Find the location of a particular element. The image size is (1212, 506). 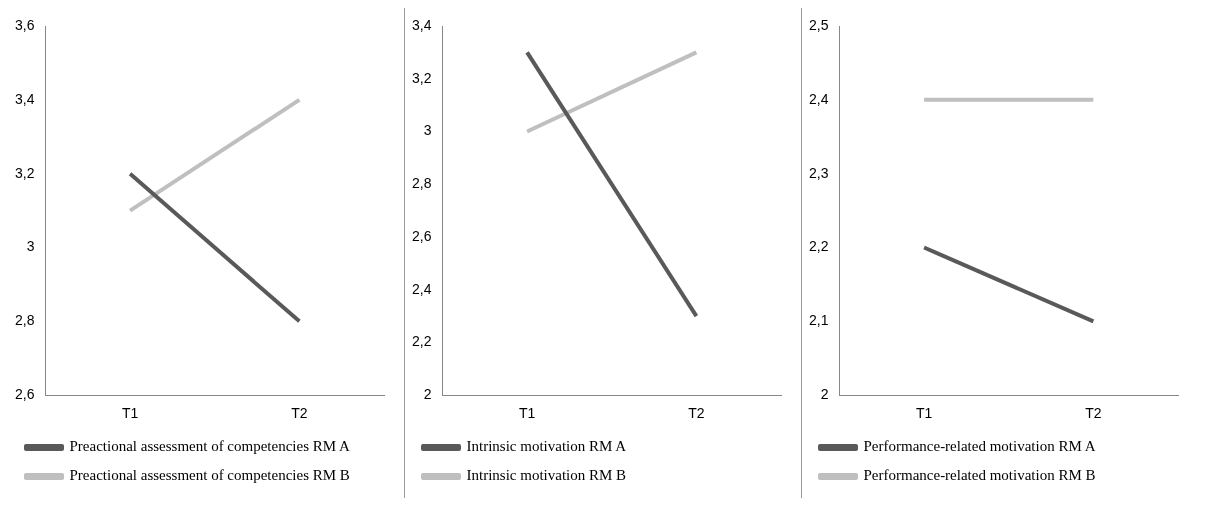

y-tick-label: 2,1 is located at coordinates (818, 320).